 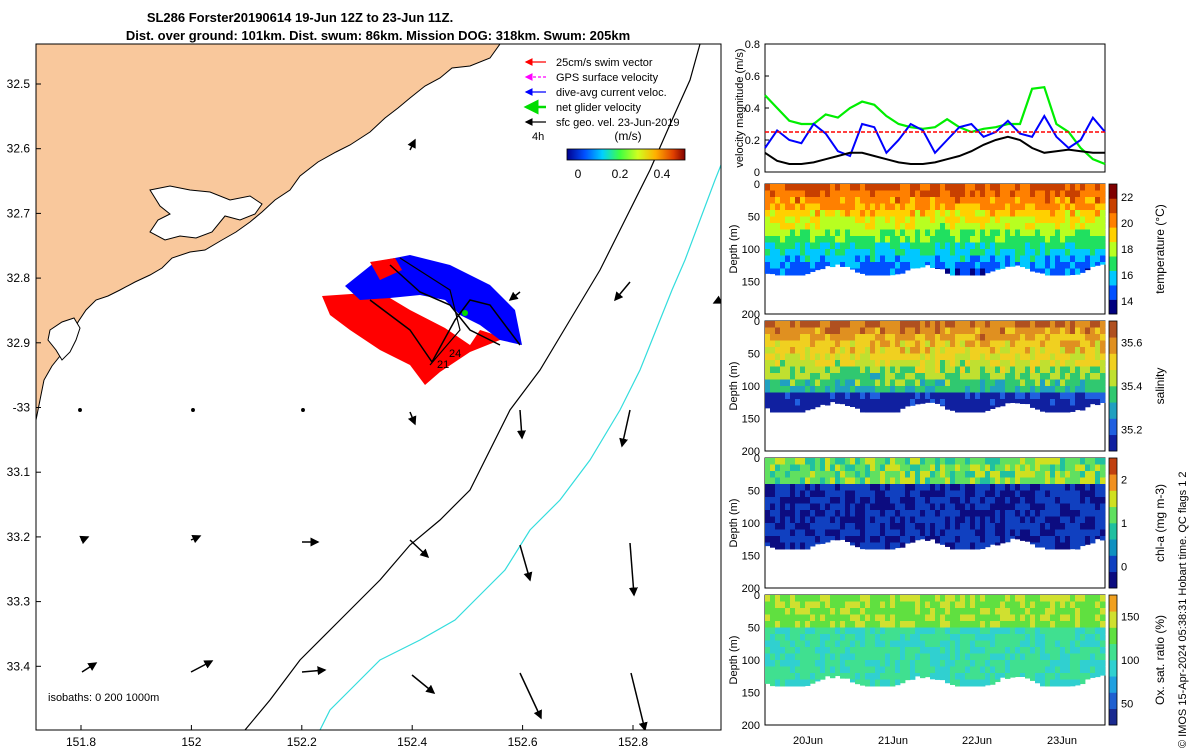 What do you see at coordinates (751, 420) in the screenshot?
I see `profile-1-ytick-3: 150` at bounding box center [751, 420].